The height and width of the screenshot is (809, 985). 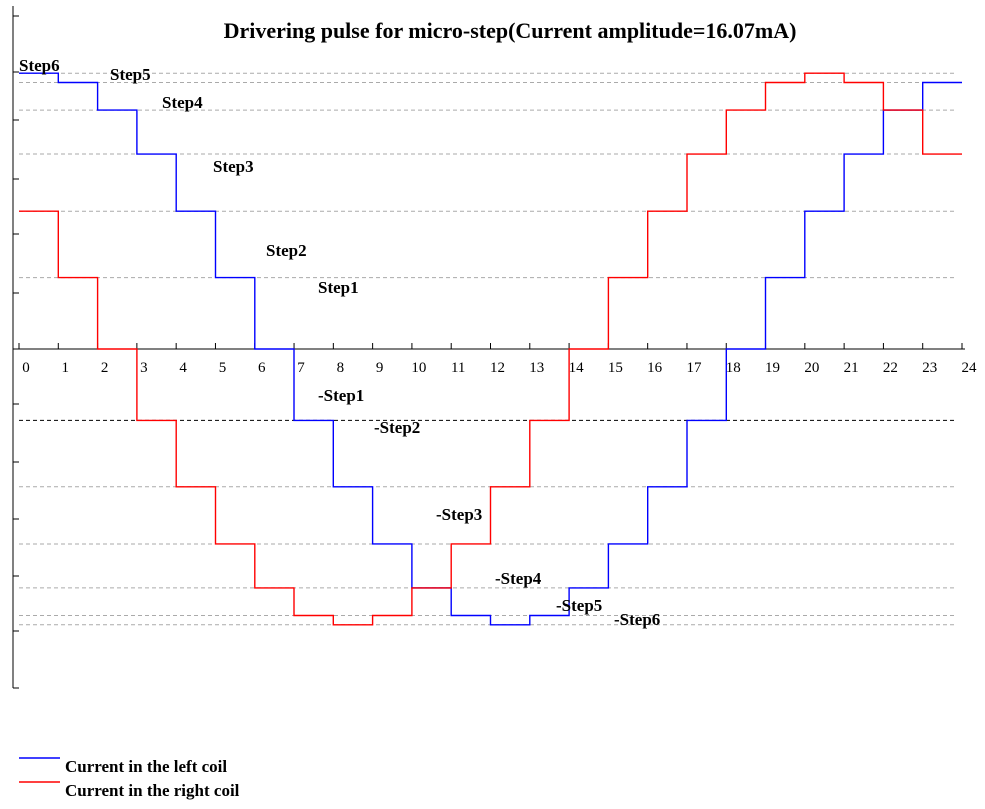 What do you see at coordinates (262, 368) in the screenshot?
I see `x-tick-label: 6` at bounding box center [262, 368].